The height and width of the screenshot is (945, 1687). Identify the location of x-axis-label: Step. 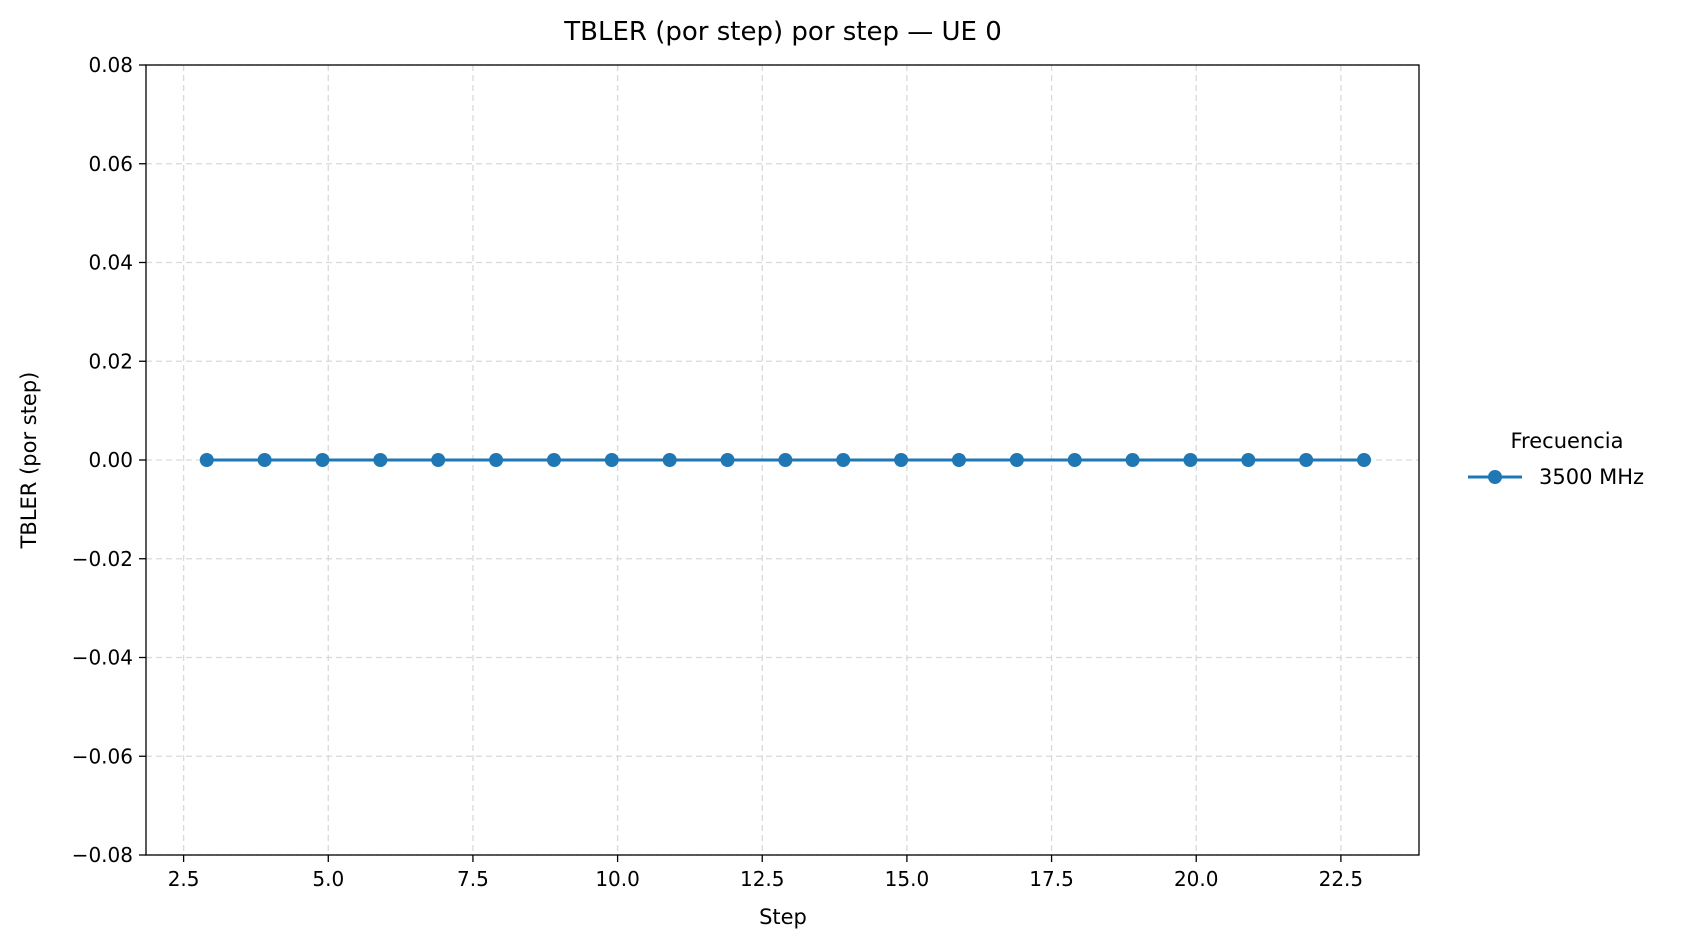
(783, 917).